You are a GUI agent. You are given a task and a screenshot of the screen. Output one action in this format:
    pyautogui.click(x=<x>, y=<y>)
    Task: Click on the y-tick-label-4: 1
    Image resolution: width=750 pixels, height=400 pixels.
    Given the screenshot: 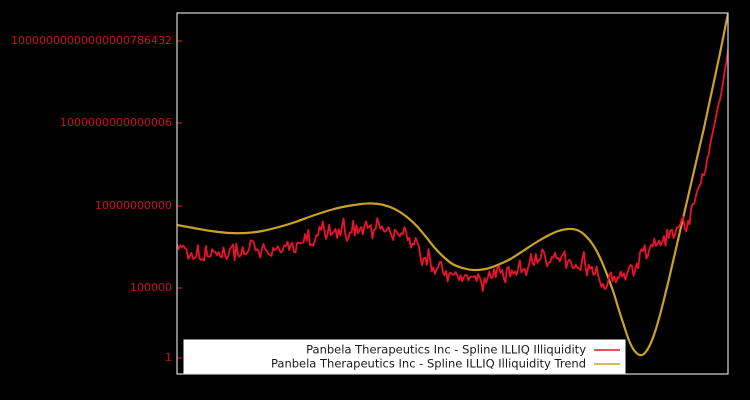 What is the action you would take?
    pyautogui.click(x=168, y=357)
    